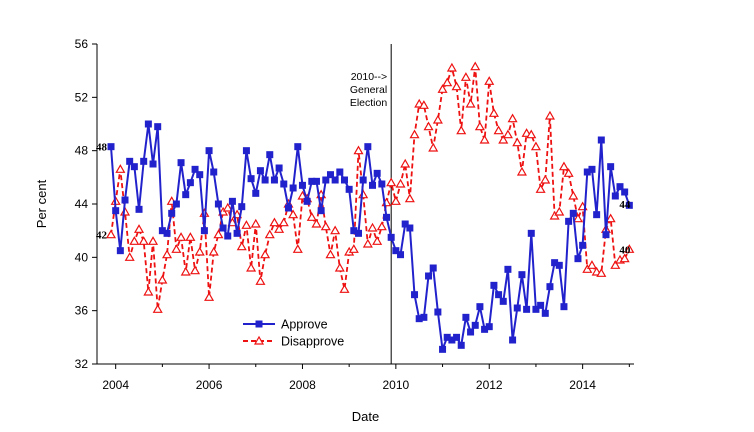 The image size is (754, 432). What do you see at coordinates (82, 257) in the screenshot?
I see `y-tick-label: 40` at bounding box center [82, 257].